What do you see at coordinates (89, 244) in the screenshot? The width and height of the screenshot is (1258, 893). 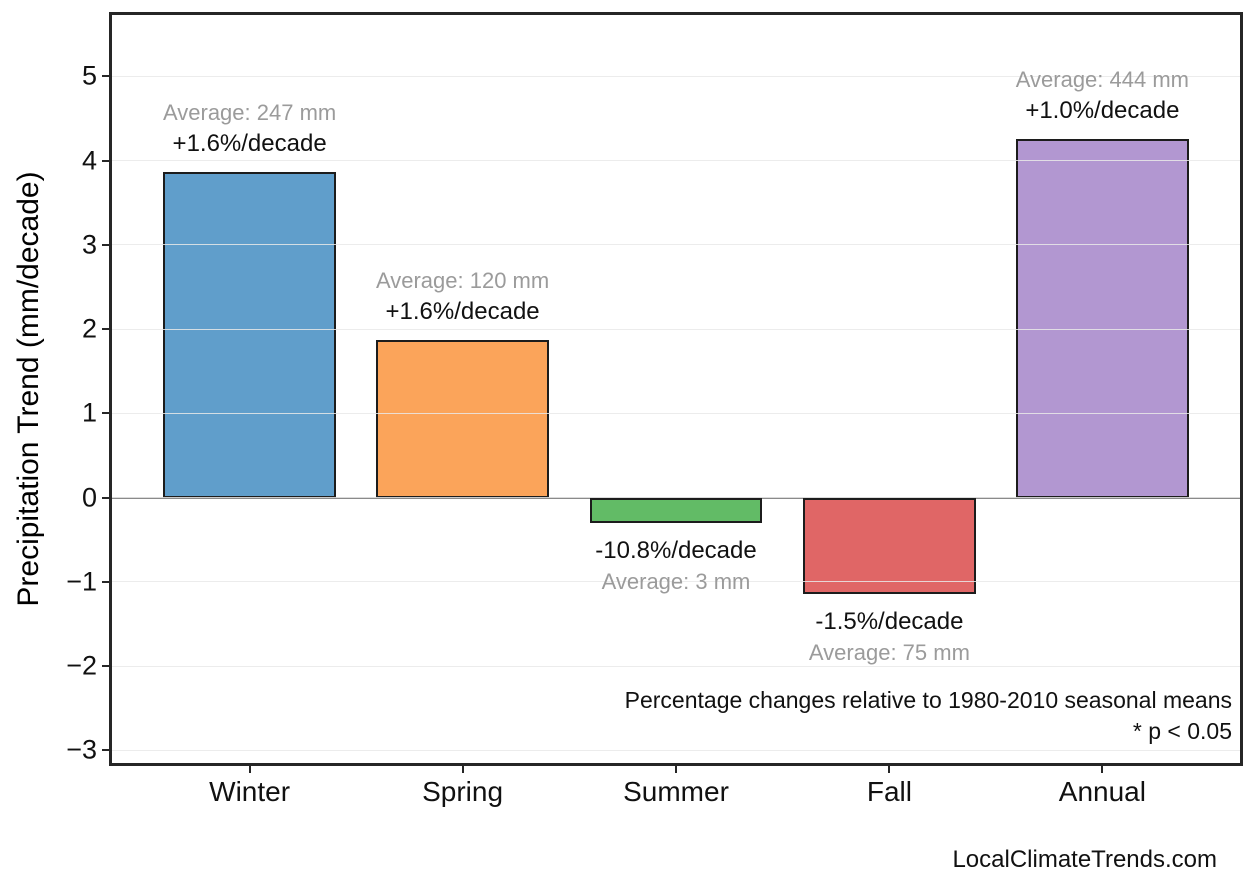 I see `y-tick-label: 3` at bounding box center [89, 244].